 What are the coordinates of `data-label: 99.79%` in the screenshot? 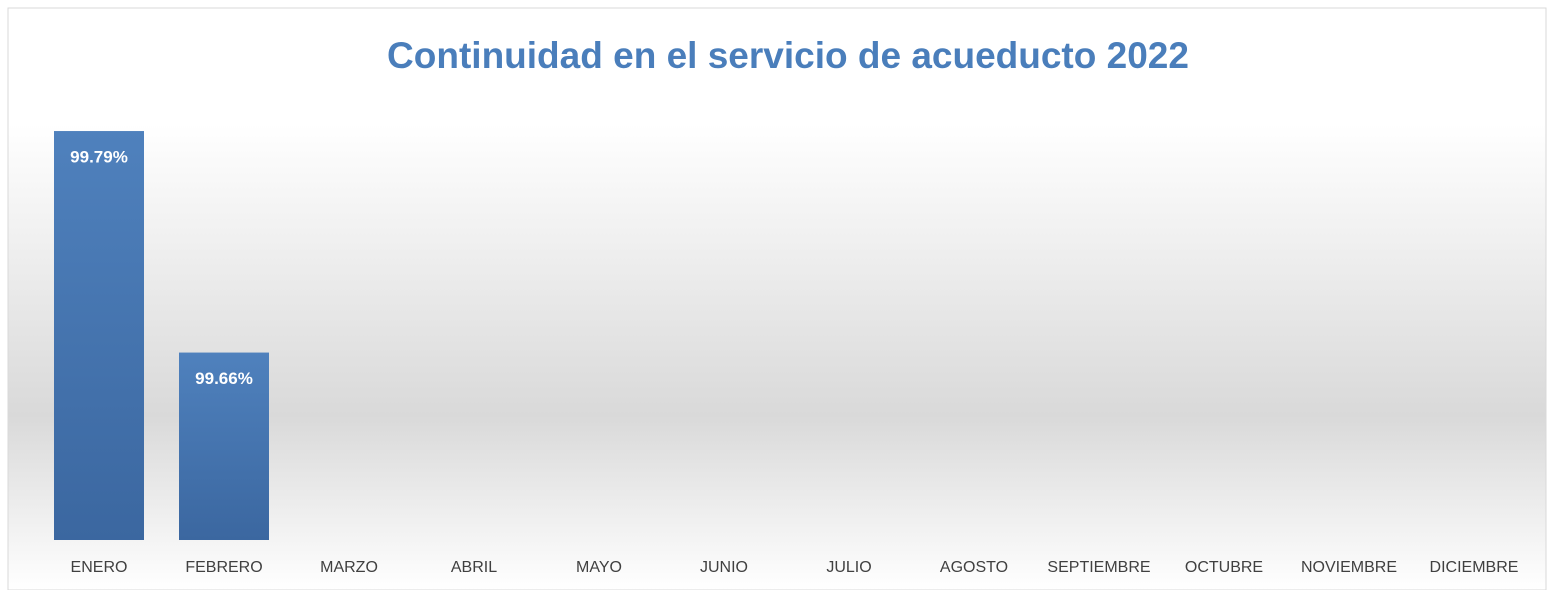 It's located at (99, 157).